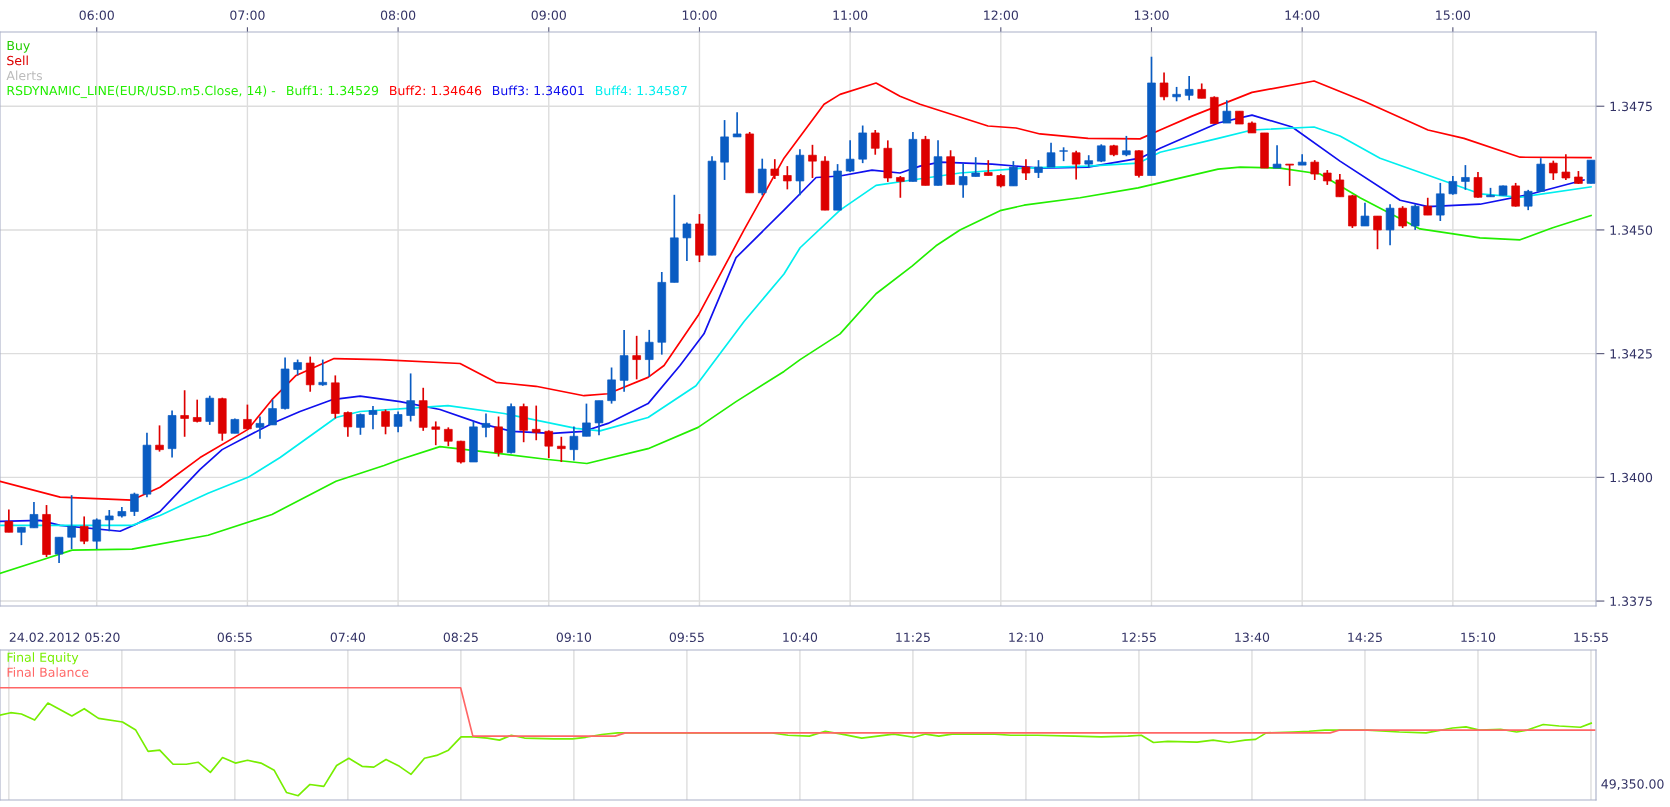 This screenshot has height=807, width=1670. I want to click on y-tick-label: 1.3450, so click(1631, 230).